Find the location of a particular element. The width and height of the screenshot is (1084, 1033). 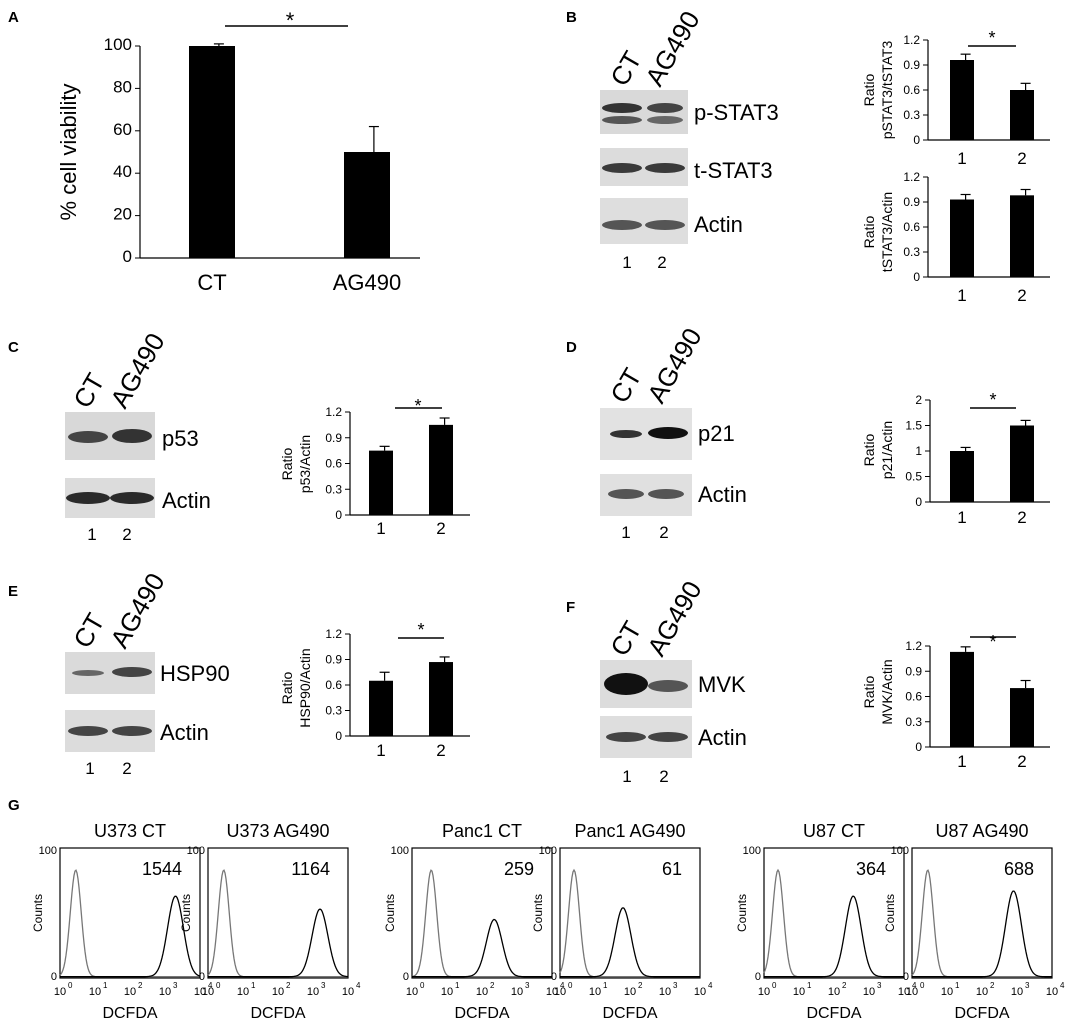

blot-b-lane-num-2: 2 is located at coordinates (661, 262).